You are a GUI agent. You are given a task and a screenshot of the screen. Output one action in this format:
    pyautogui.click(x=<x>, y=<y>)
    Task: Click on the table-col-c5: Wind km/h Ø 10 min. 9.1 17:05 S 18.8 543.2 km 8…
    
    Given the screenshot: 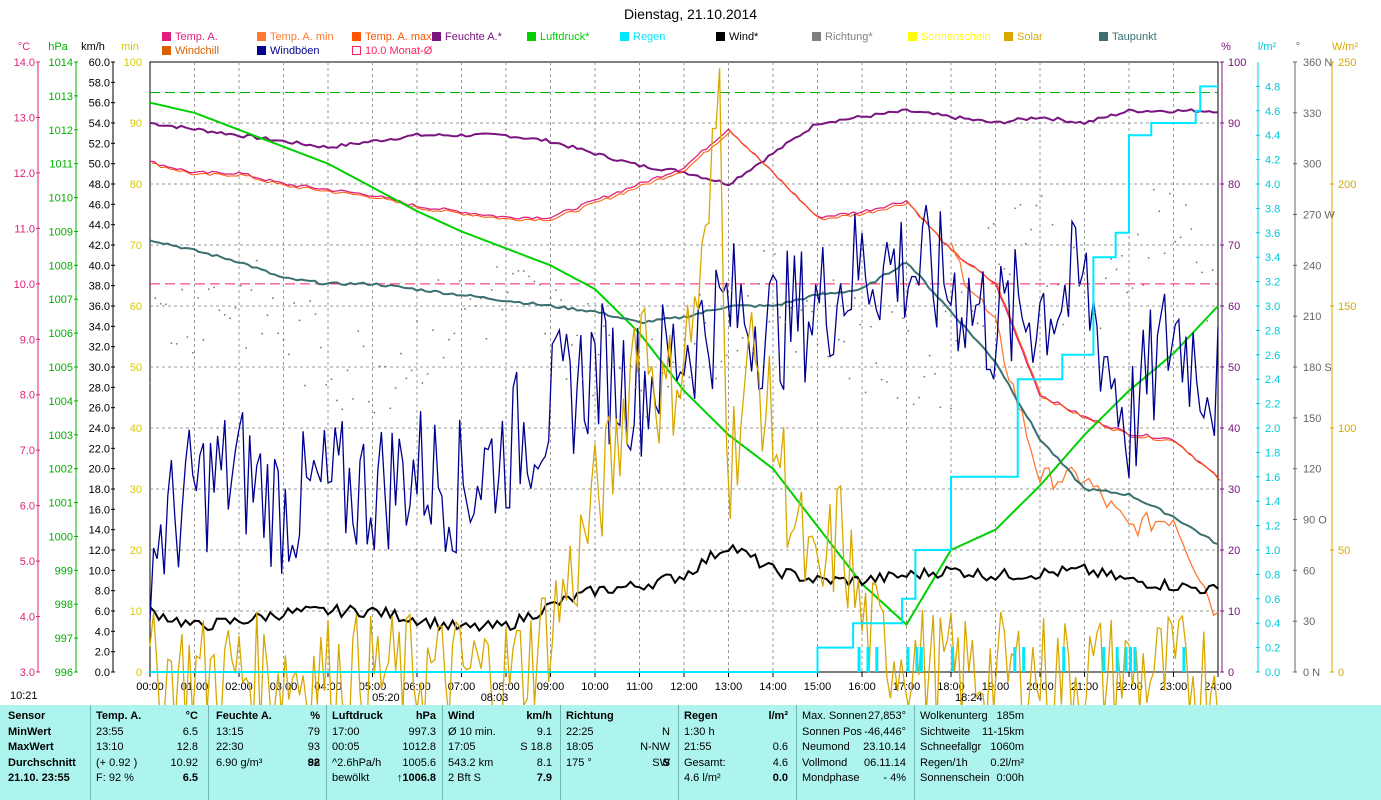 What is the action you would take?
    pyautogui.click(x=500, y=748)
    